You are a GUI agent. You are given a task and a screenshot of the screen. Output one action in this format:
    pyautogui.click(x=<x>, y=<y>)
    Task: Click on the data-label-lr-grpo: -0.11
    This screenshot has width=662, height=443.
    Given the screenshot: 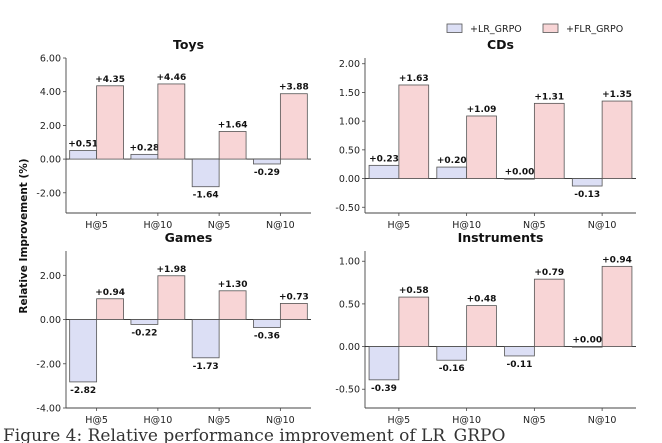 What is the action you would take?
    pyautogui.click(x=519, y=365)
    